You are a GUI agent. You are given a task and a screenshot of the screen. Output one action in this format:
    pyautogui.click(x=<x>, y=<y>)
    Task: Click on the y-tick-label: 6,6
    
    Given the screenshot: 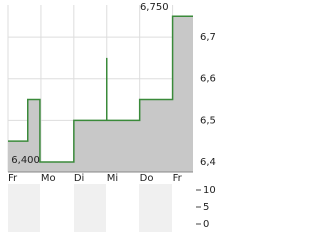 What is the action you would take?
    pyautogui.click(x=208, y=79)
    